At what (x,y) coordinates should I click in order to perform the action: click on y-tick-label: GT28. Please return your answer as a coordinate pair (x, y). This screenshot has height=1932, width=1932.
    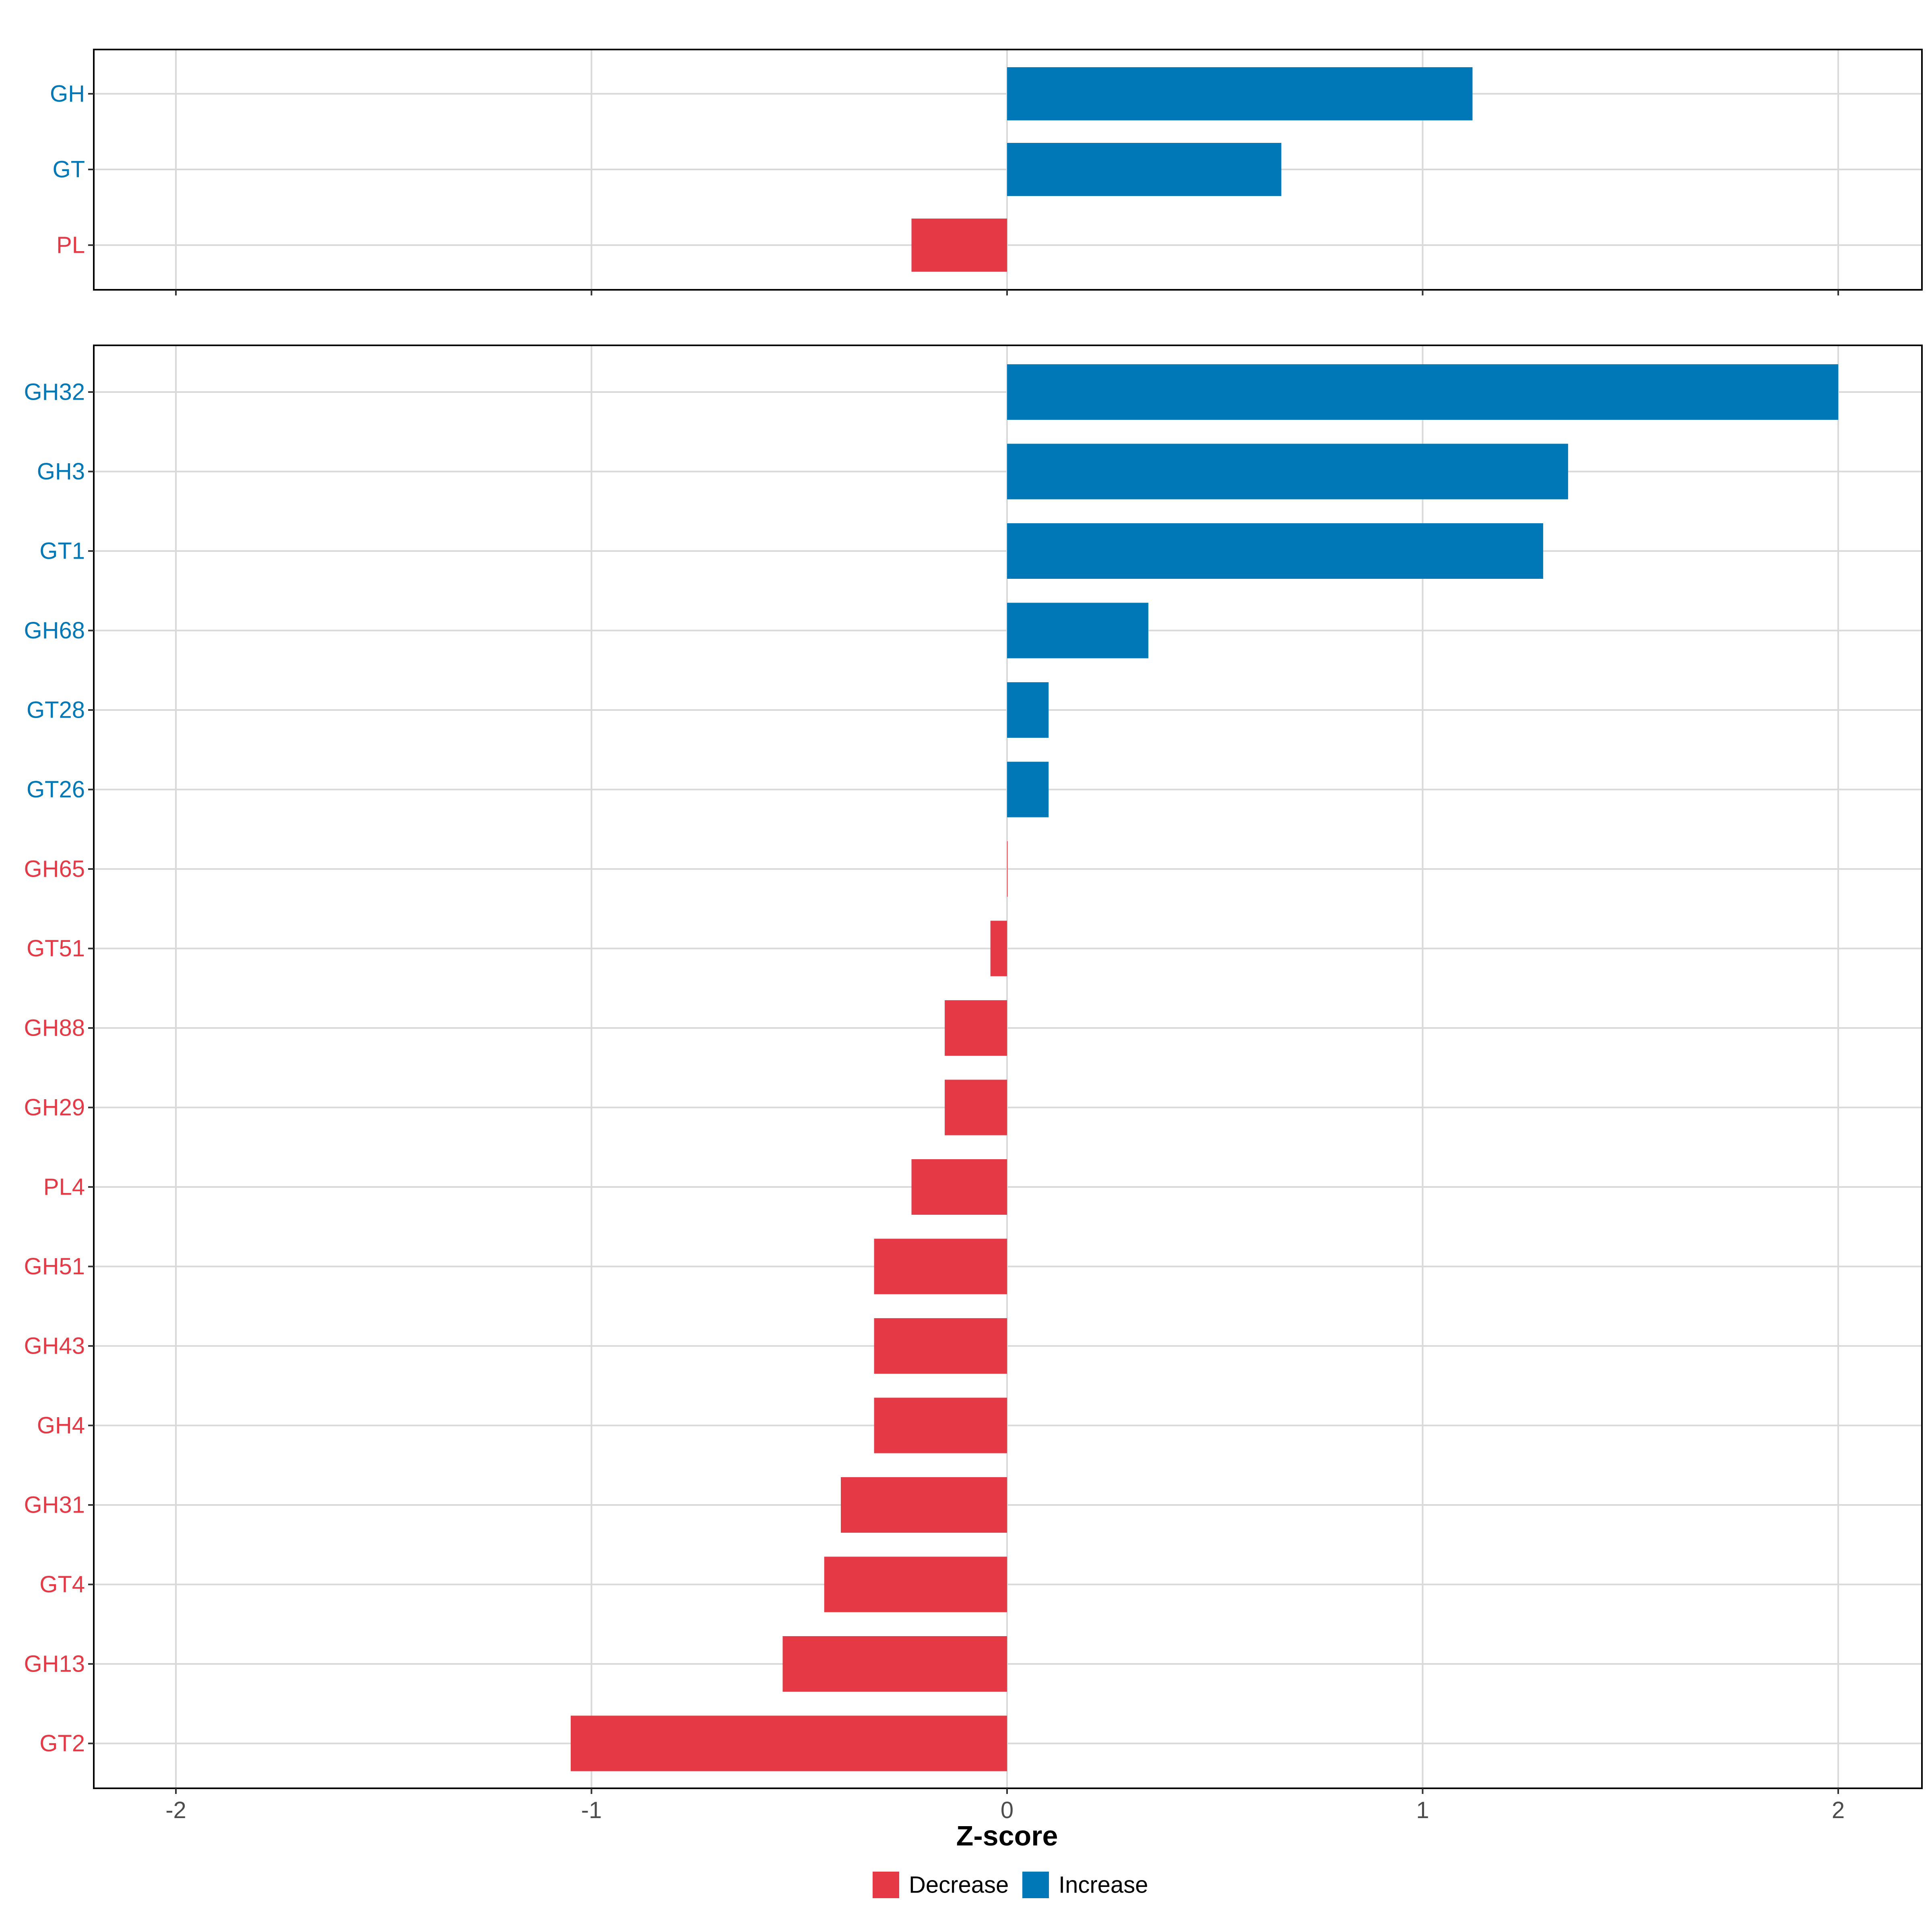
    Looking at the image, I should click on (56, 710).